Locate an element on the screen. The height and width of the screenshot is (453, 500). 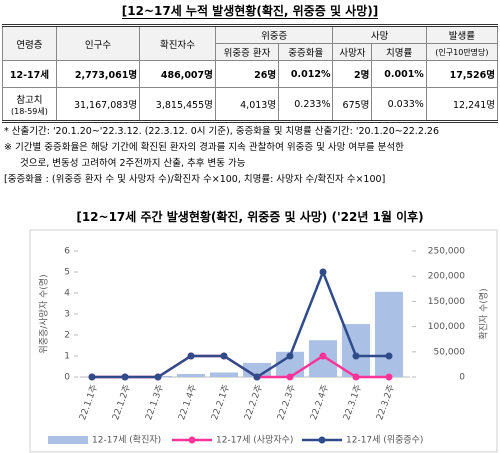
th: 사망자 is located at coordinates (352, 52).